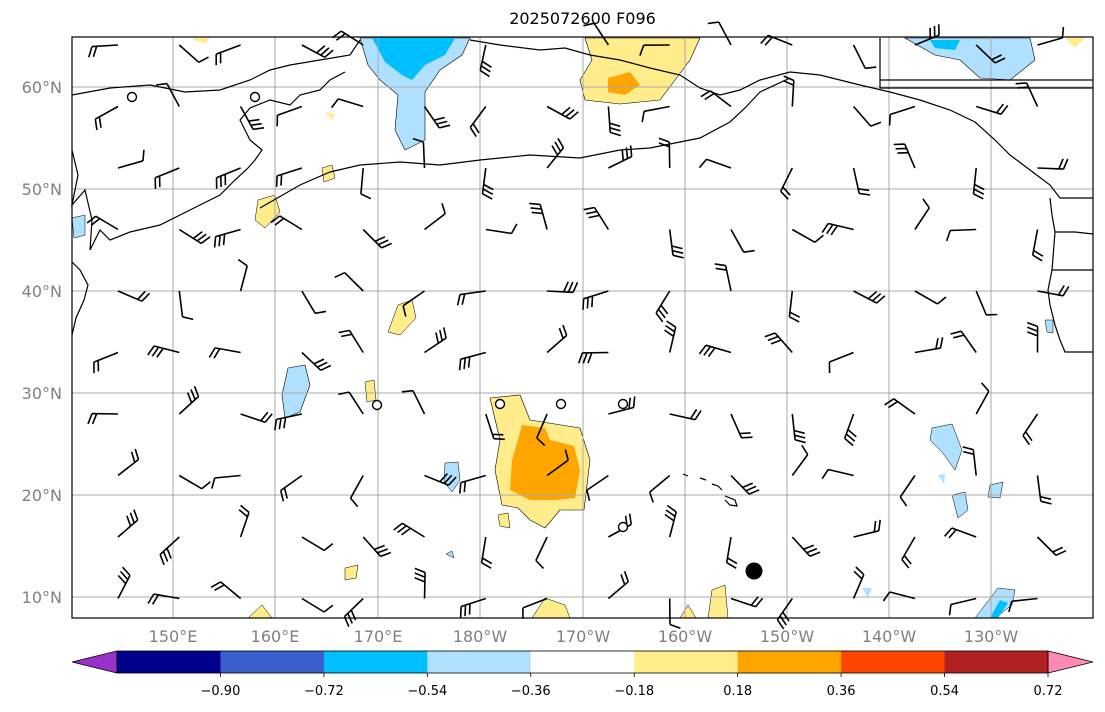  I want to click on colorbar-tick-label: 0.36, so click(841, 691).